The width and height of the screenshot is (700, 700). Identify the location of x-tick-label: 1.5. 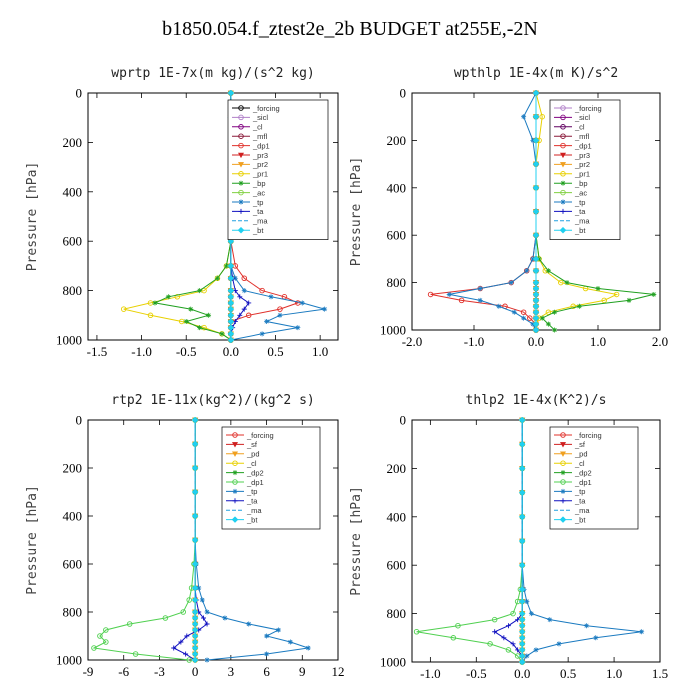
(660, 673).